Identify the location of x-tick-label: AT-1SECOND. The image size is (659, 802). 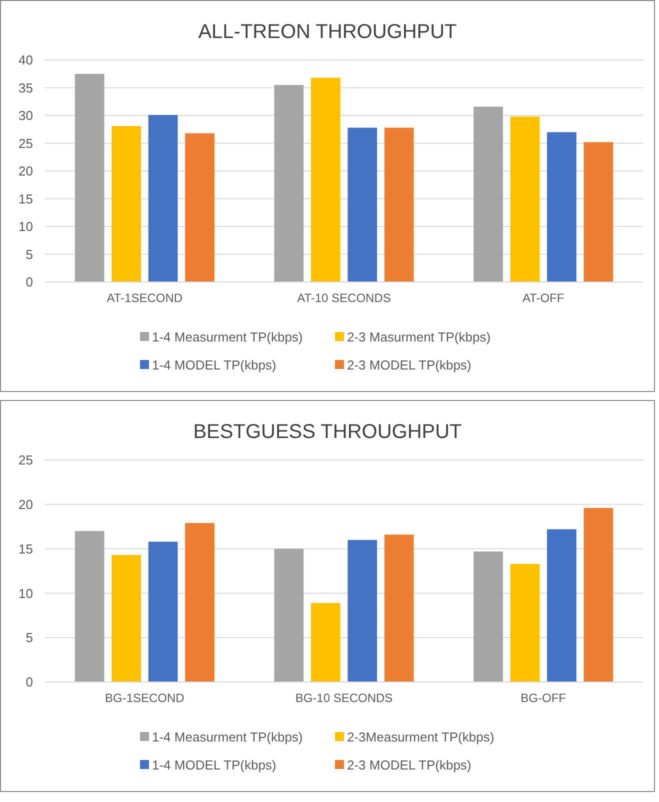
(144, 298).